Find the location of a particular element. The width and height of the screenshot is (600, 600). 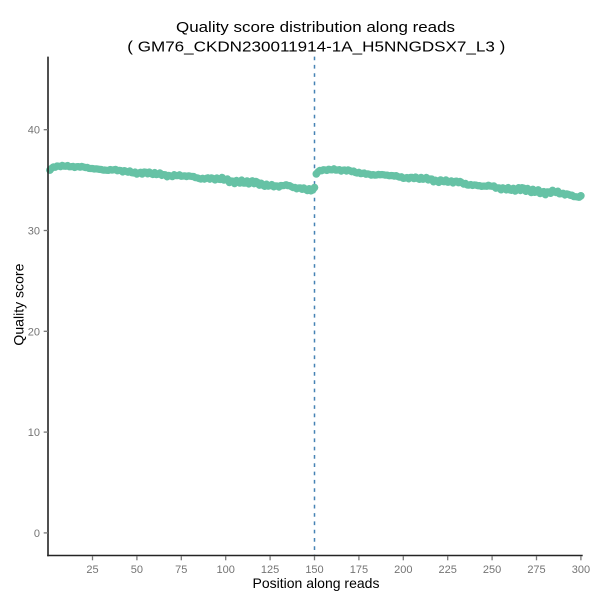

svg-text: 40 is located at coordinates (34, 131).